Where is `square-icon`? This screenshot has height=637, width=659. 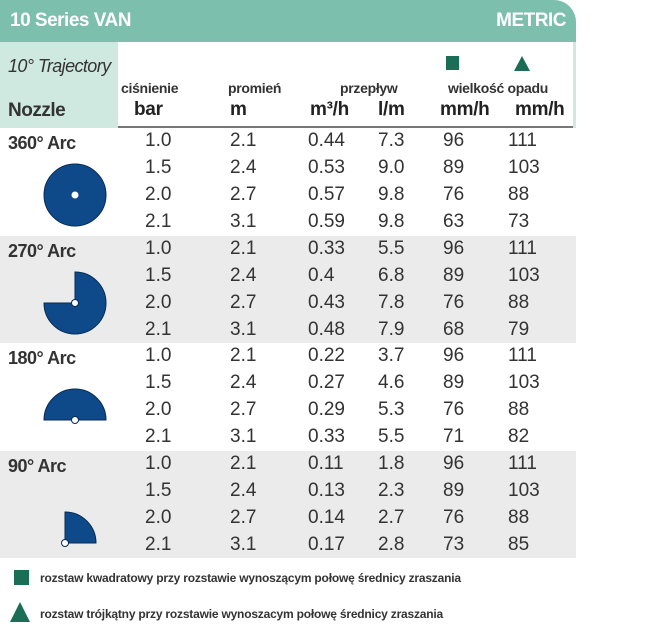 square-icon is located at coordinates (21, 577).